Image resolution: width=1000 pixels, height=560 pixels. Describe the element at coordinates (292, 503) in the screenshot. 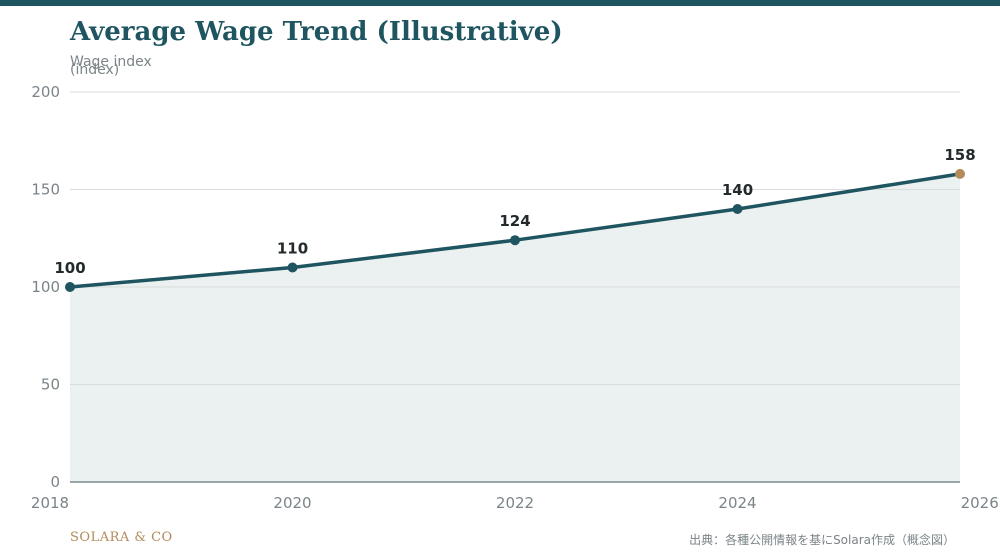

I see `x-tick-label: 2020` at that location.